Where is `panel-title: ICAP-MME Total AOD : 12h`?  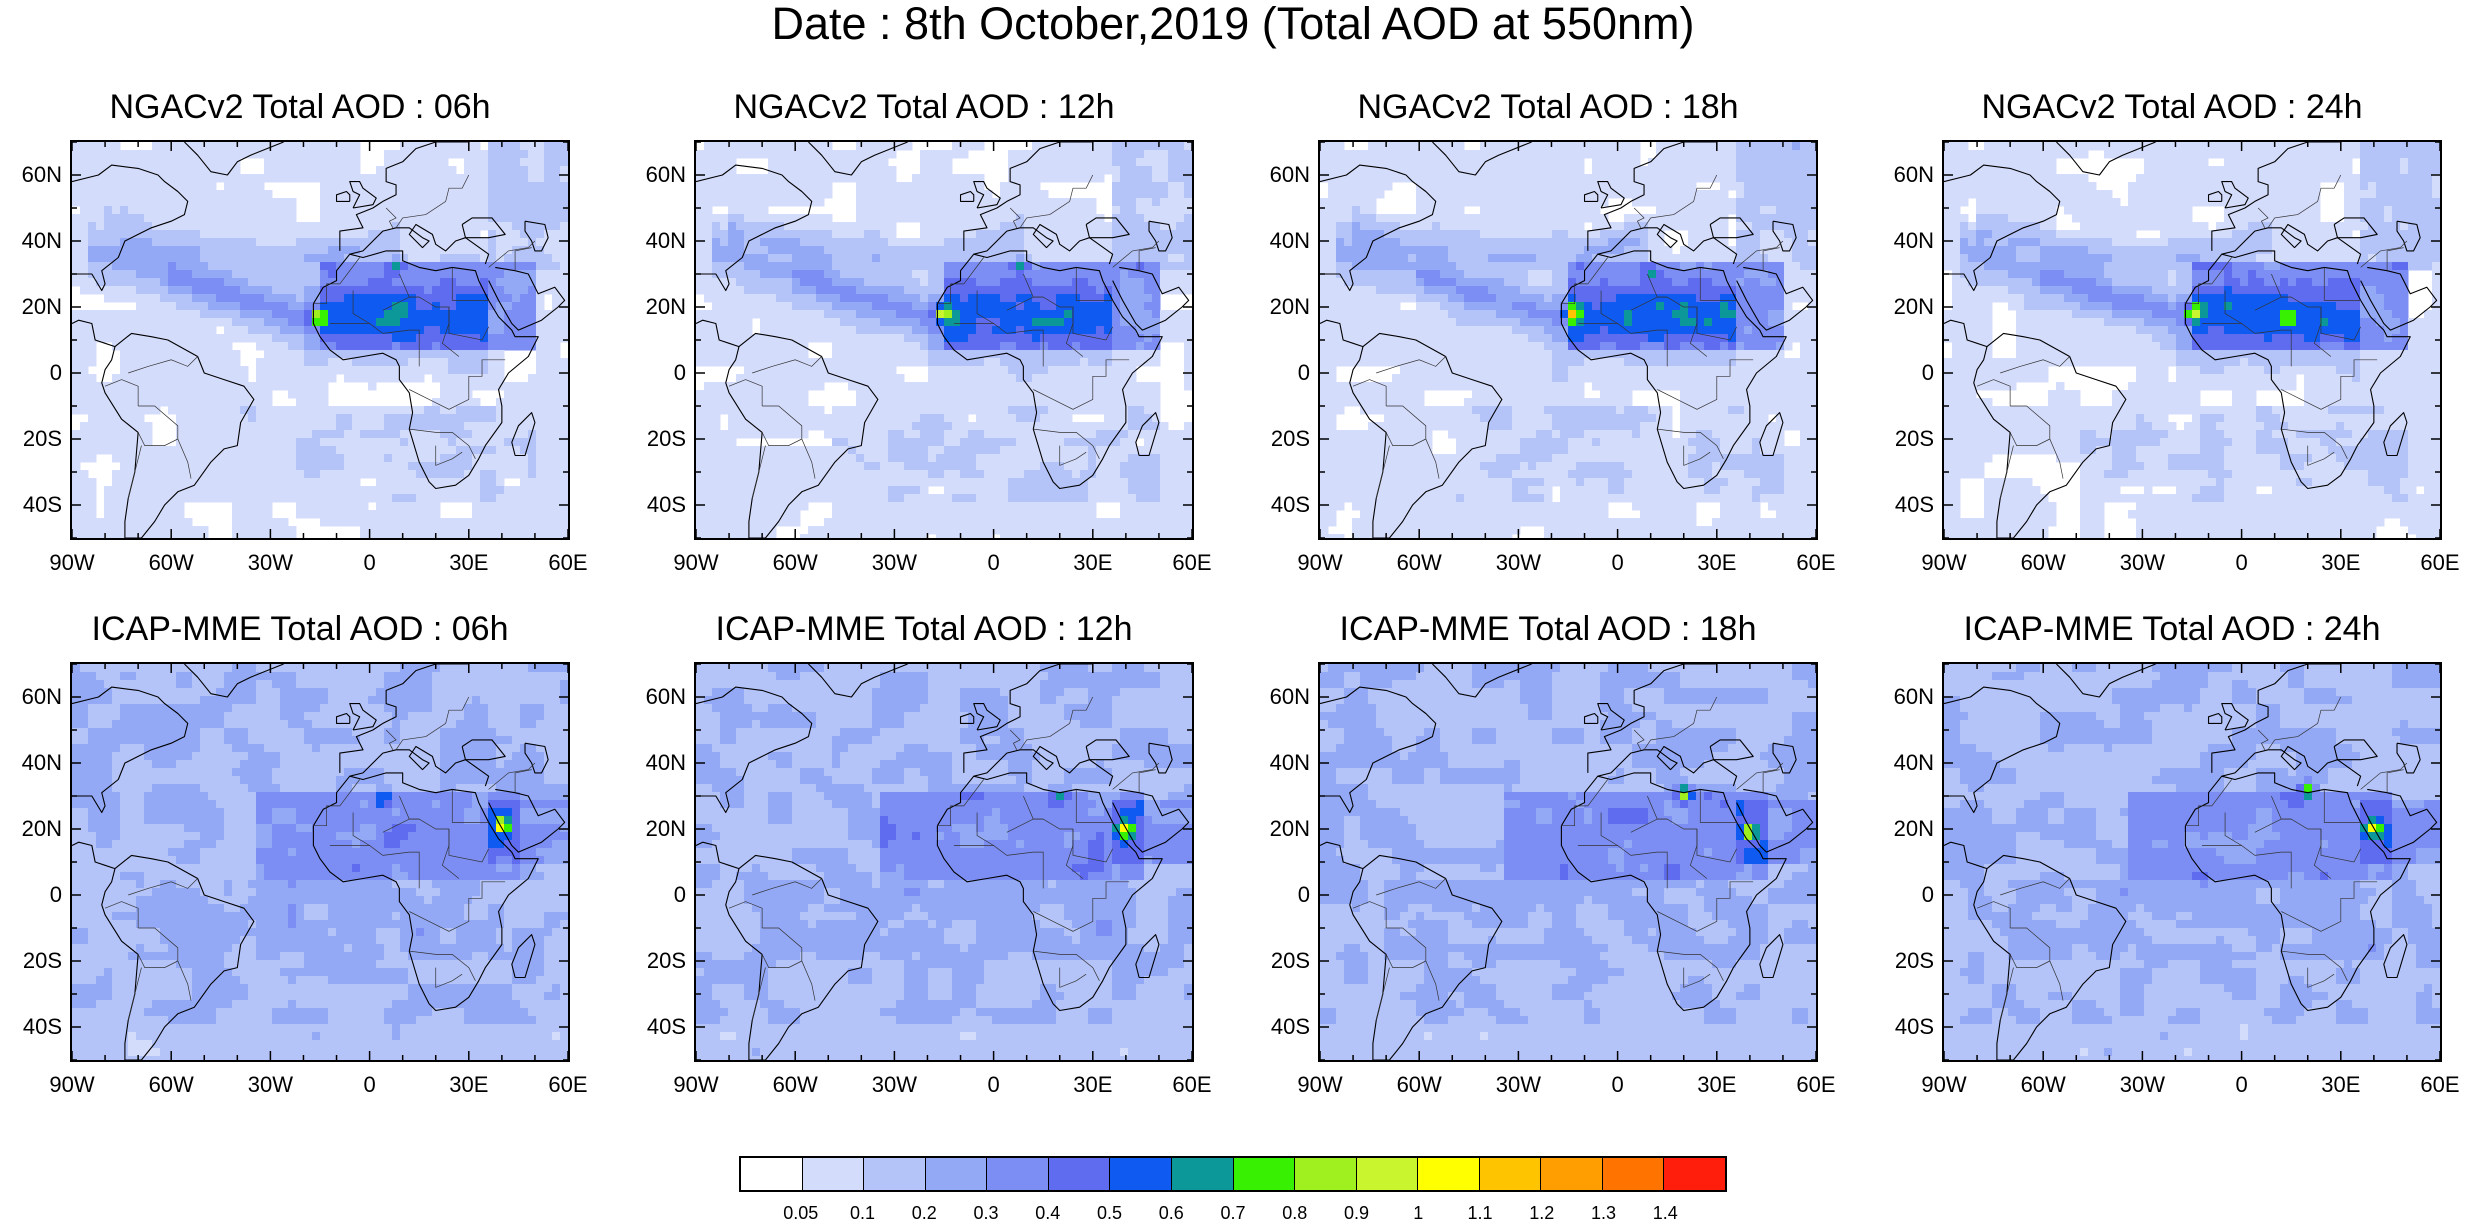 panel-title: ICAP-MME Total AOD : 12h is located at coordinates (924, 629).